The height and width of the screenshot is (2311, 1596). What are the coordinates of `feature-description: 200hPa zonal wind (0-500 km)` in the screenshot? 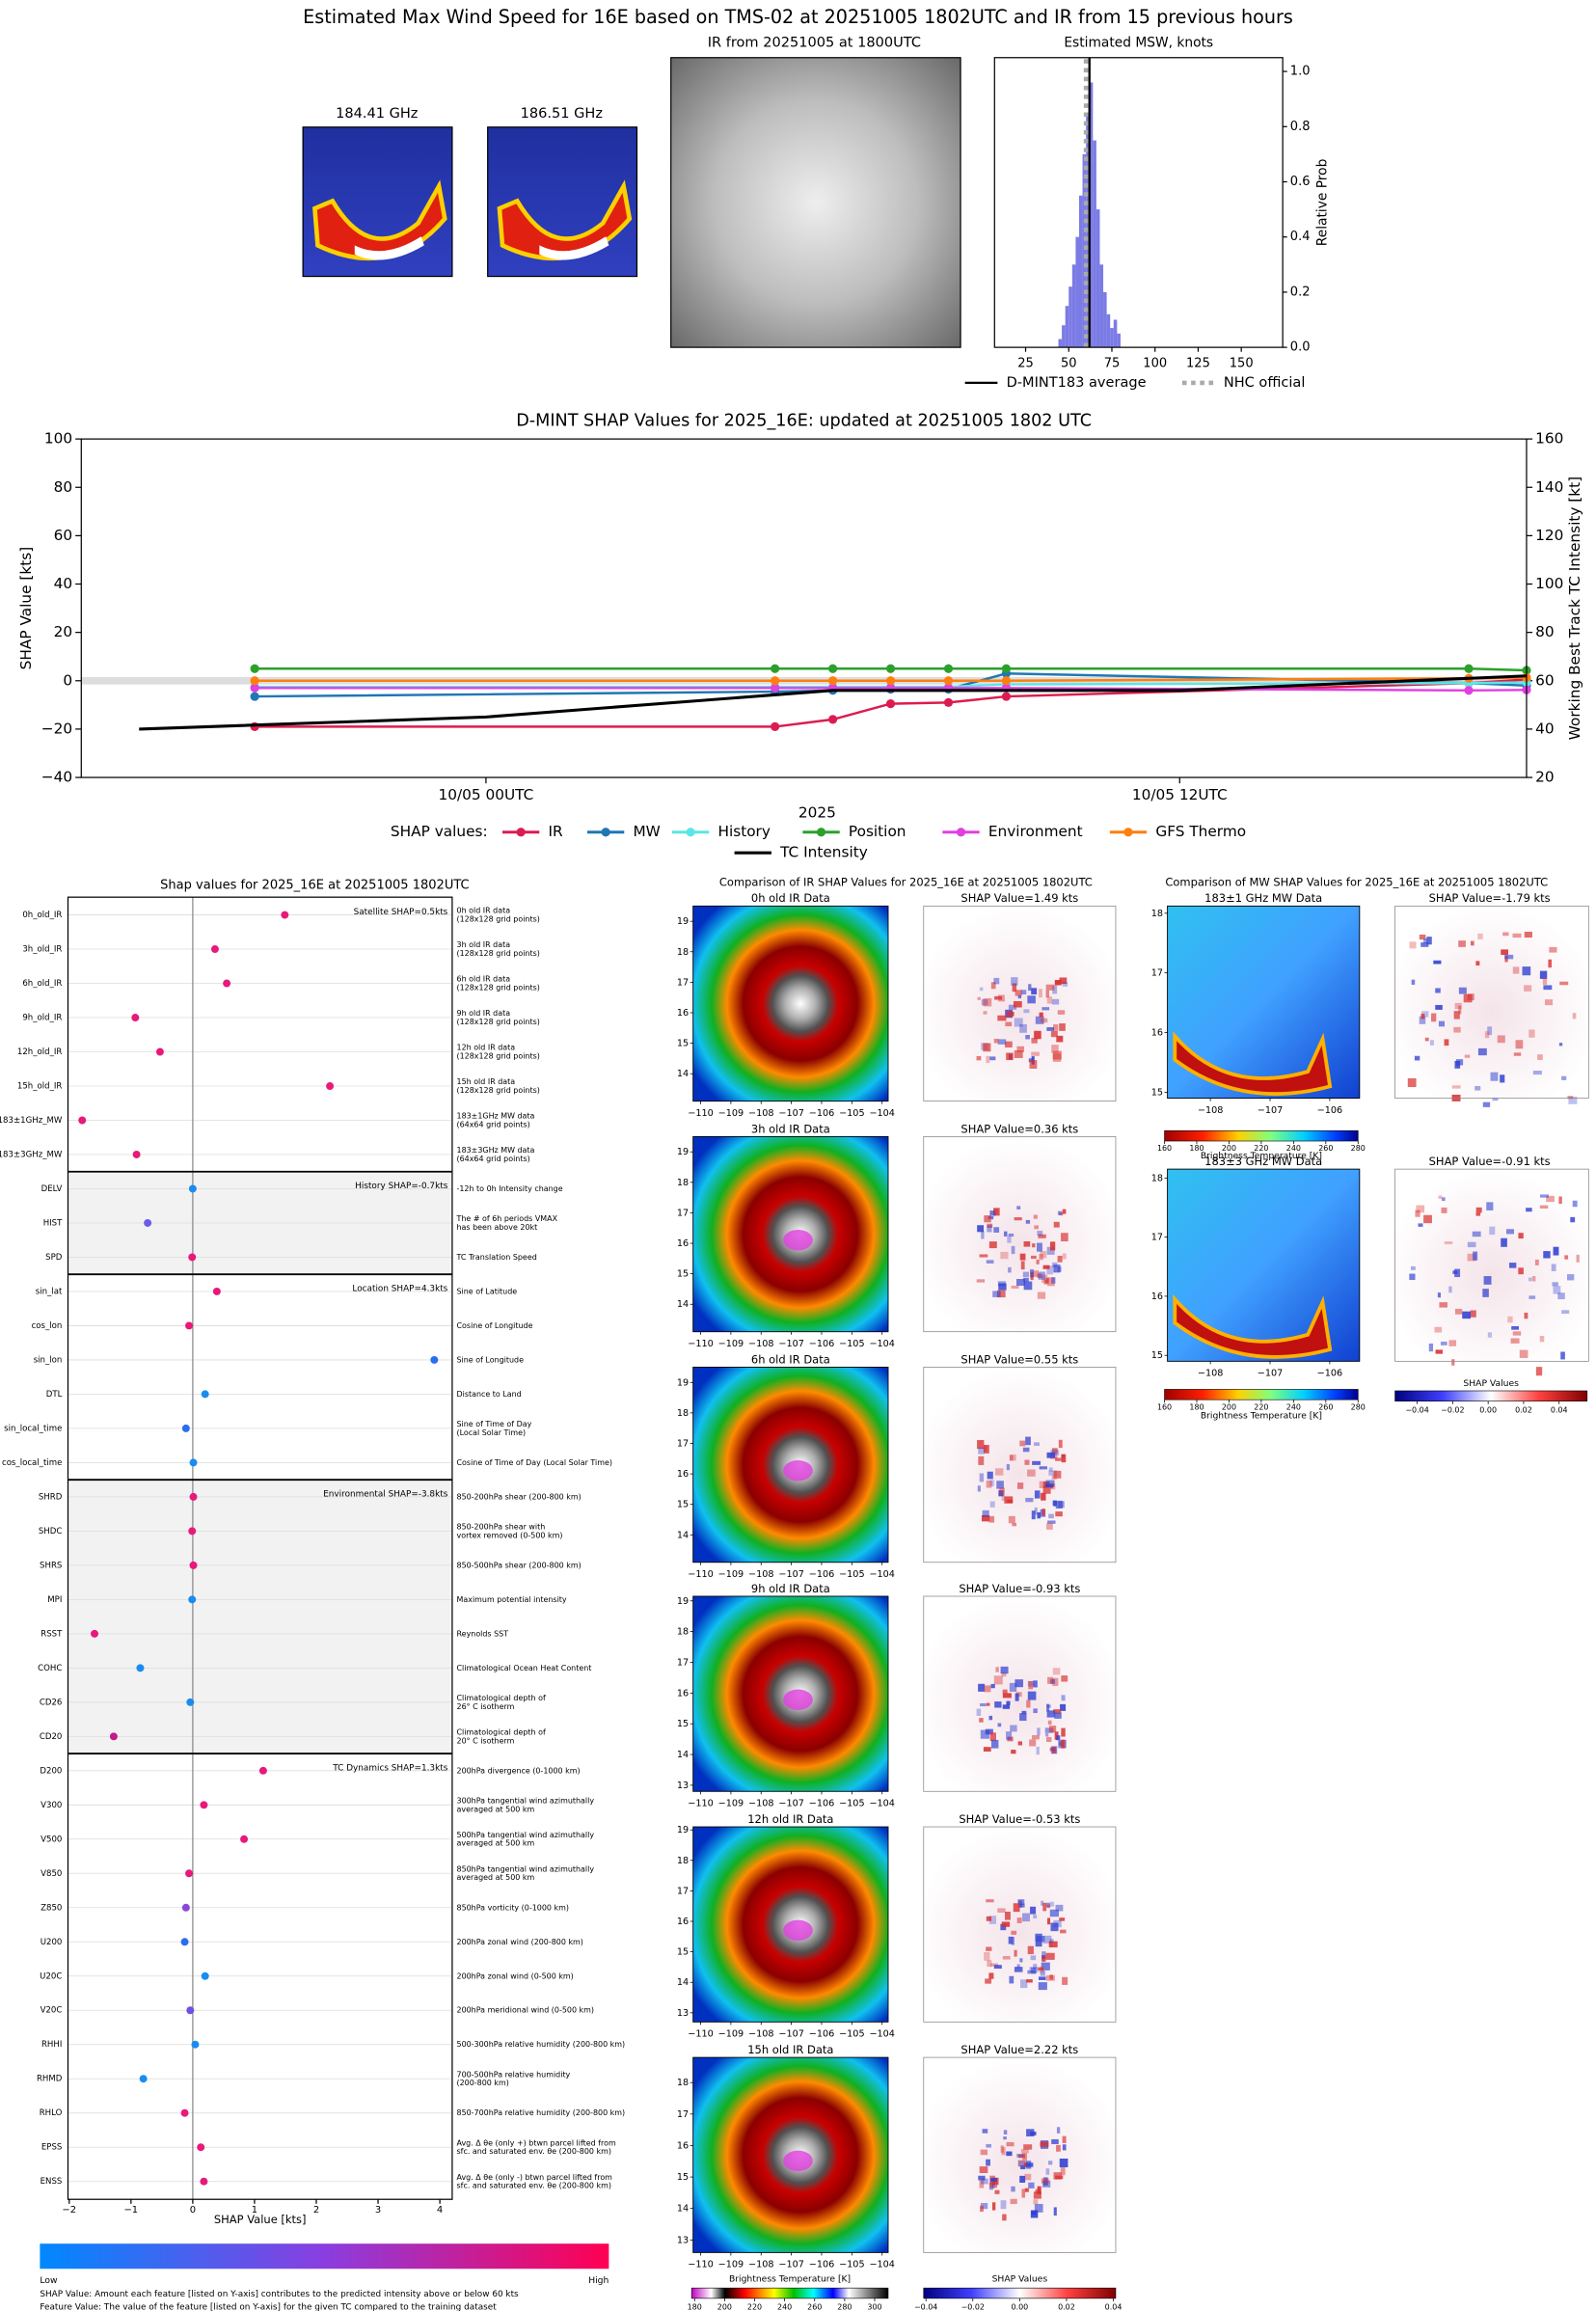 It's located at (516, 1975).